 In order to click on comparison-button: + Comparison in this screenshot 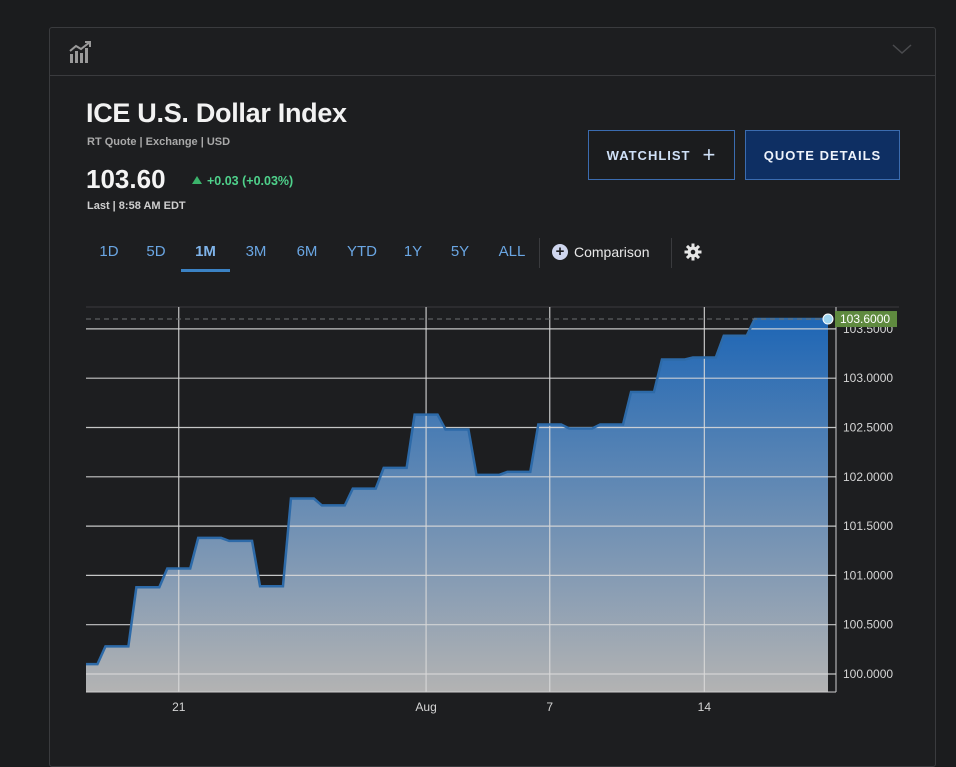, I will do `click(600, 252)`.